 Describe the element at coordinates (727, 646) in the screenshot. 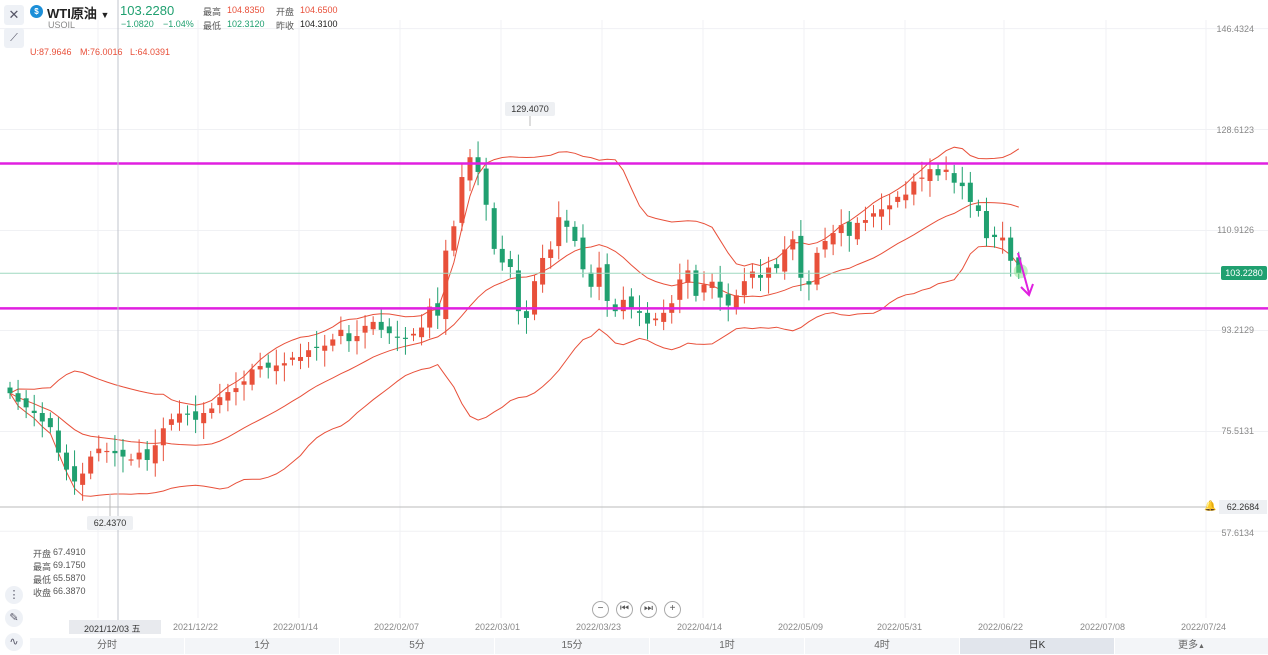

I see `timeframe-1h: 1时` at that location.